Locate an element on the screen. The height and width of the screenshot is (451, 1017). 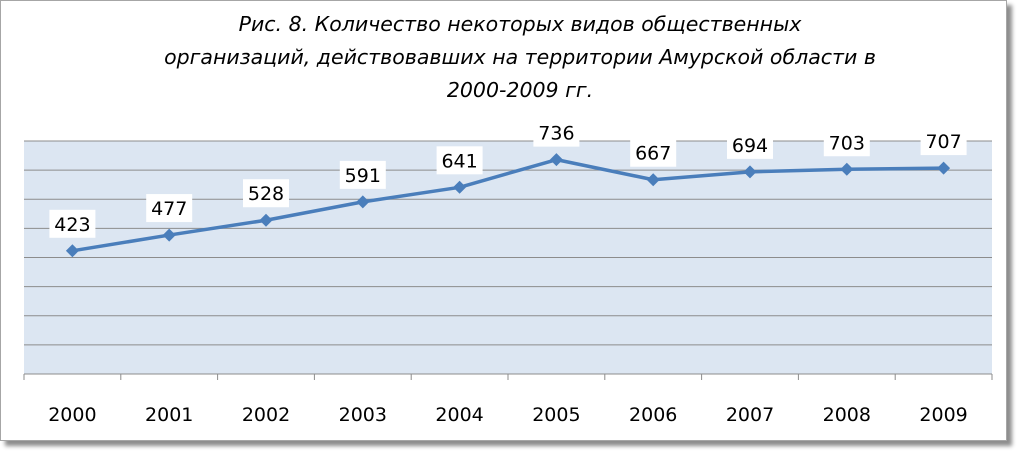
data-label: 707 is located at coordinates (943, 142).